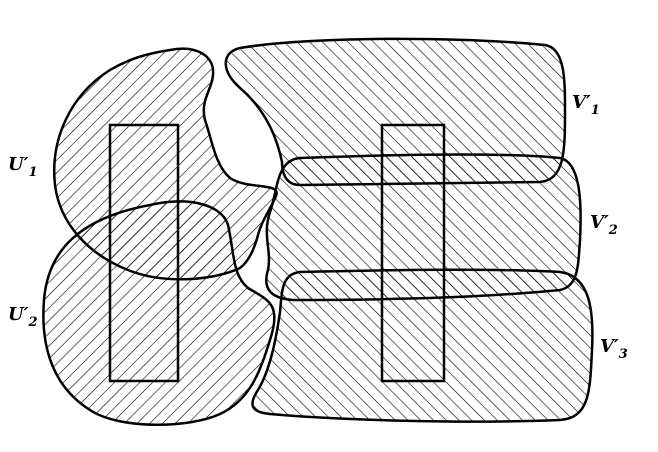 The width and height of the screenshot is (658, 452). What do you see at coordinates (23, 317) in the screenshot?
I see `label-u2: U′2` at bounding box center [23, 317].